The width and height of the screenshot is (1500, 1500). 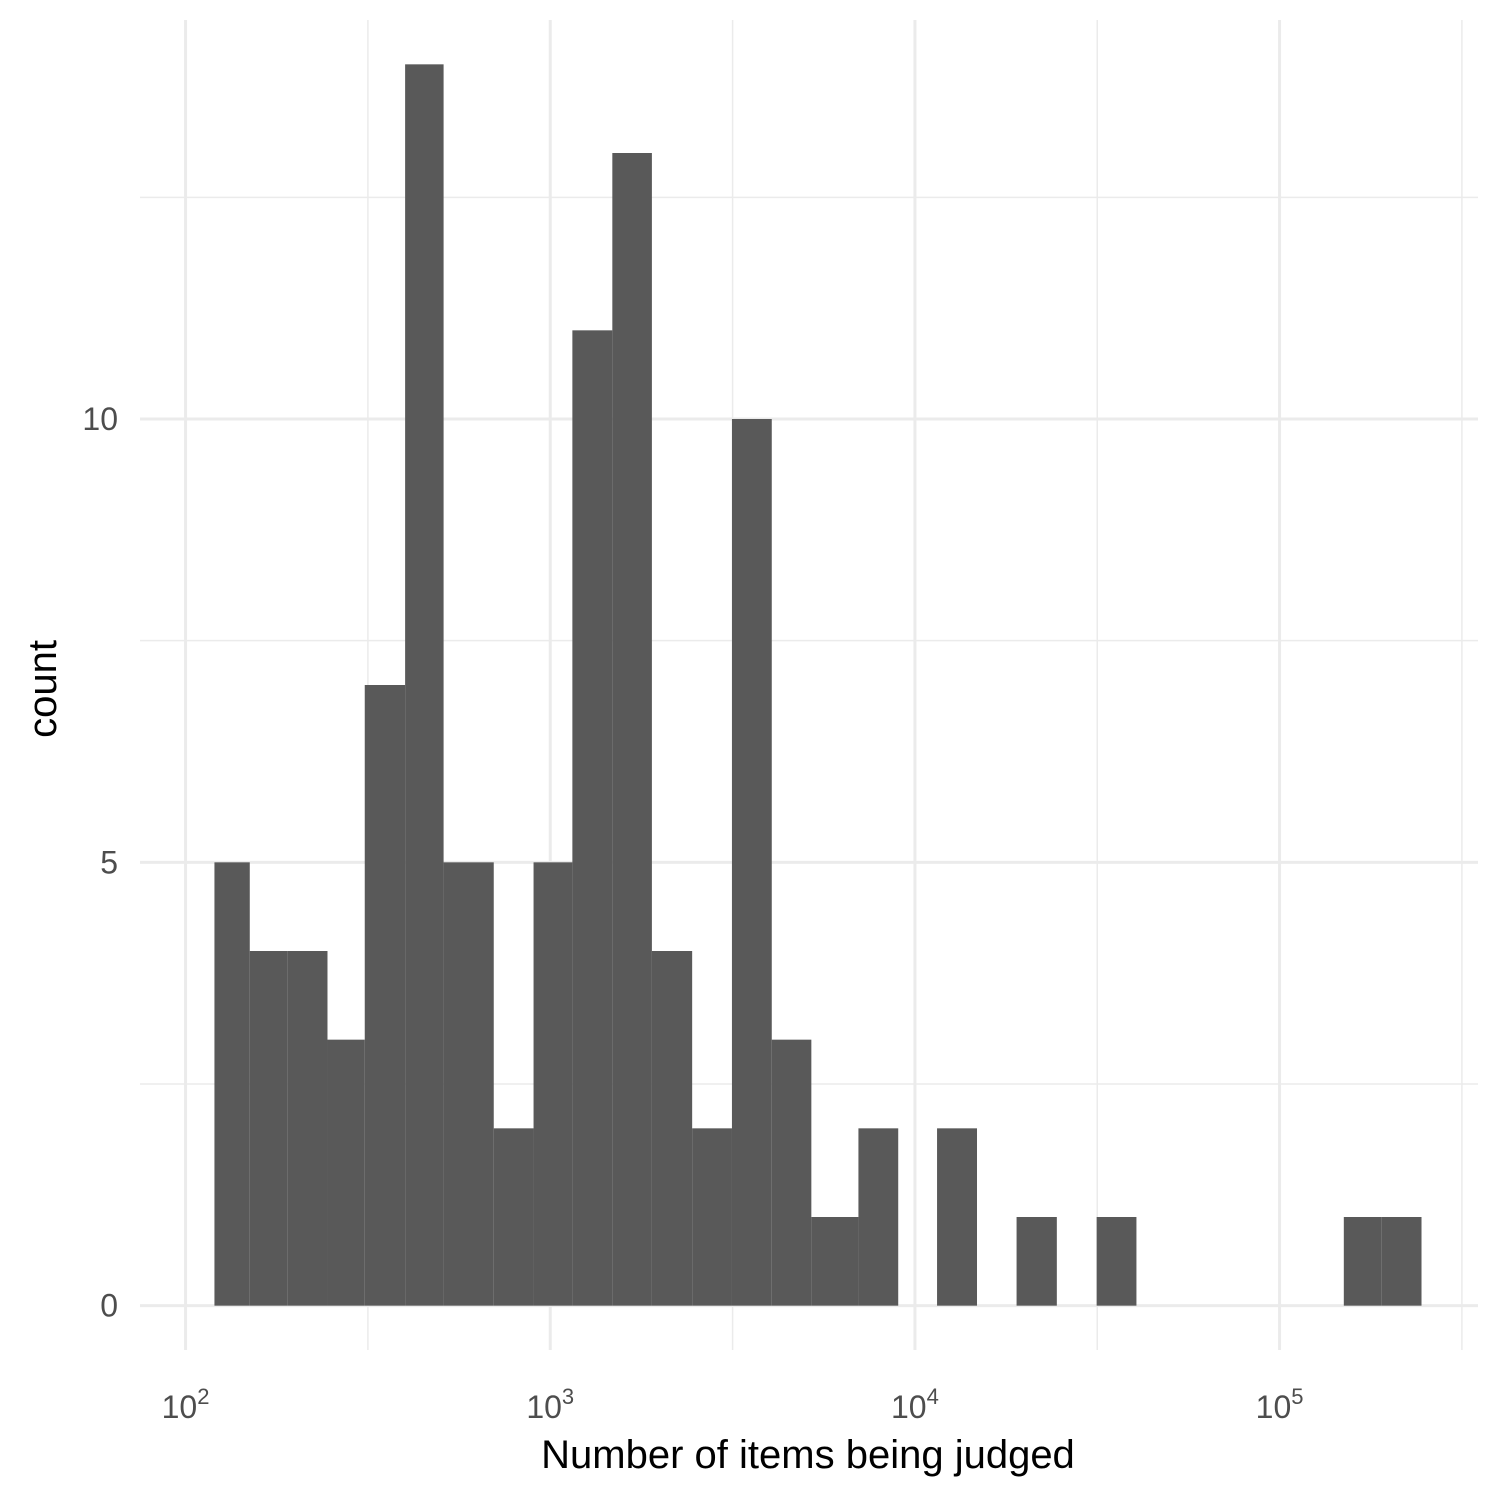 I want to click on y-axis-tick-labels: 0 5 10, so click(x=100, y=862).